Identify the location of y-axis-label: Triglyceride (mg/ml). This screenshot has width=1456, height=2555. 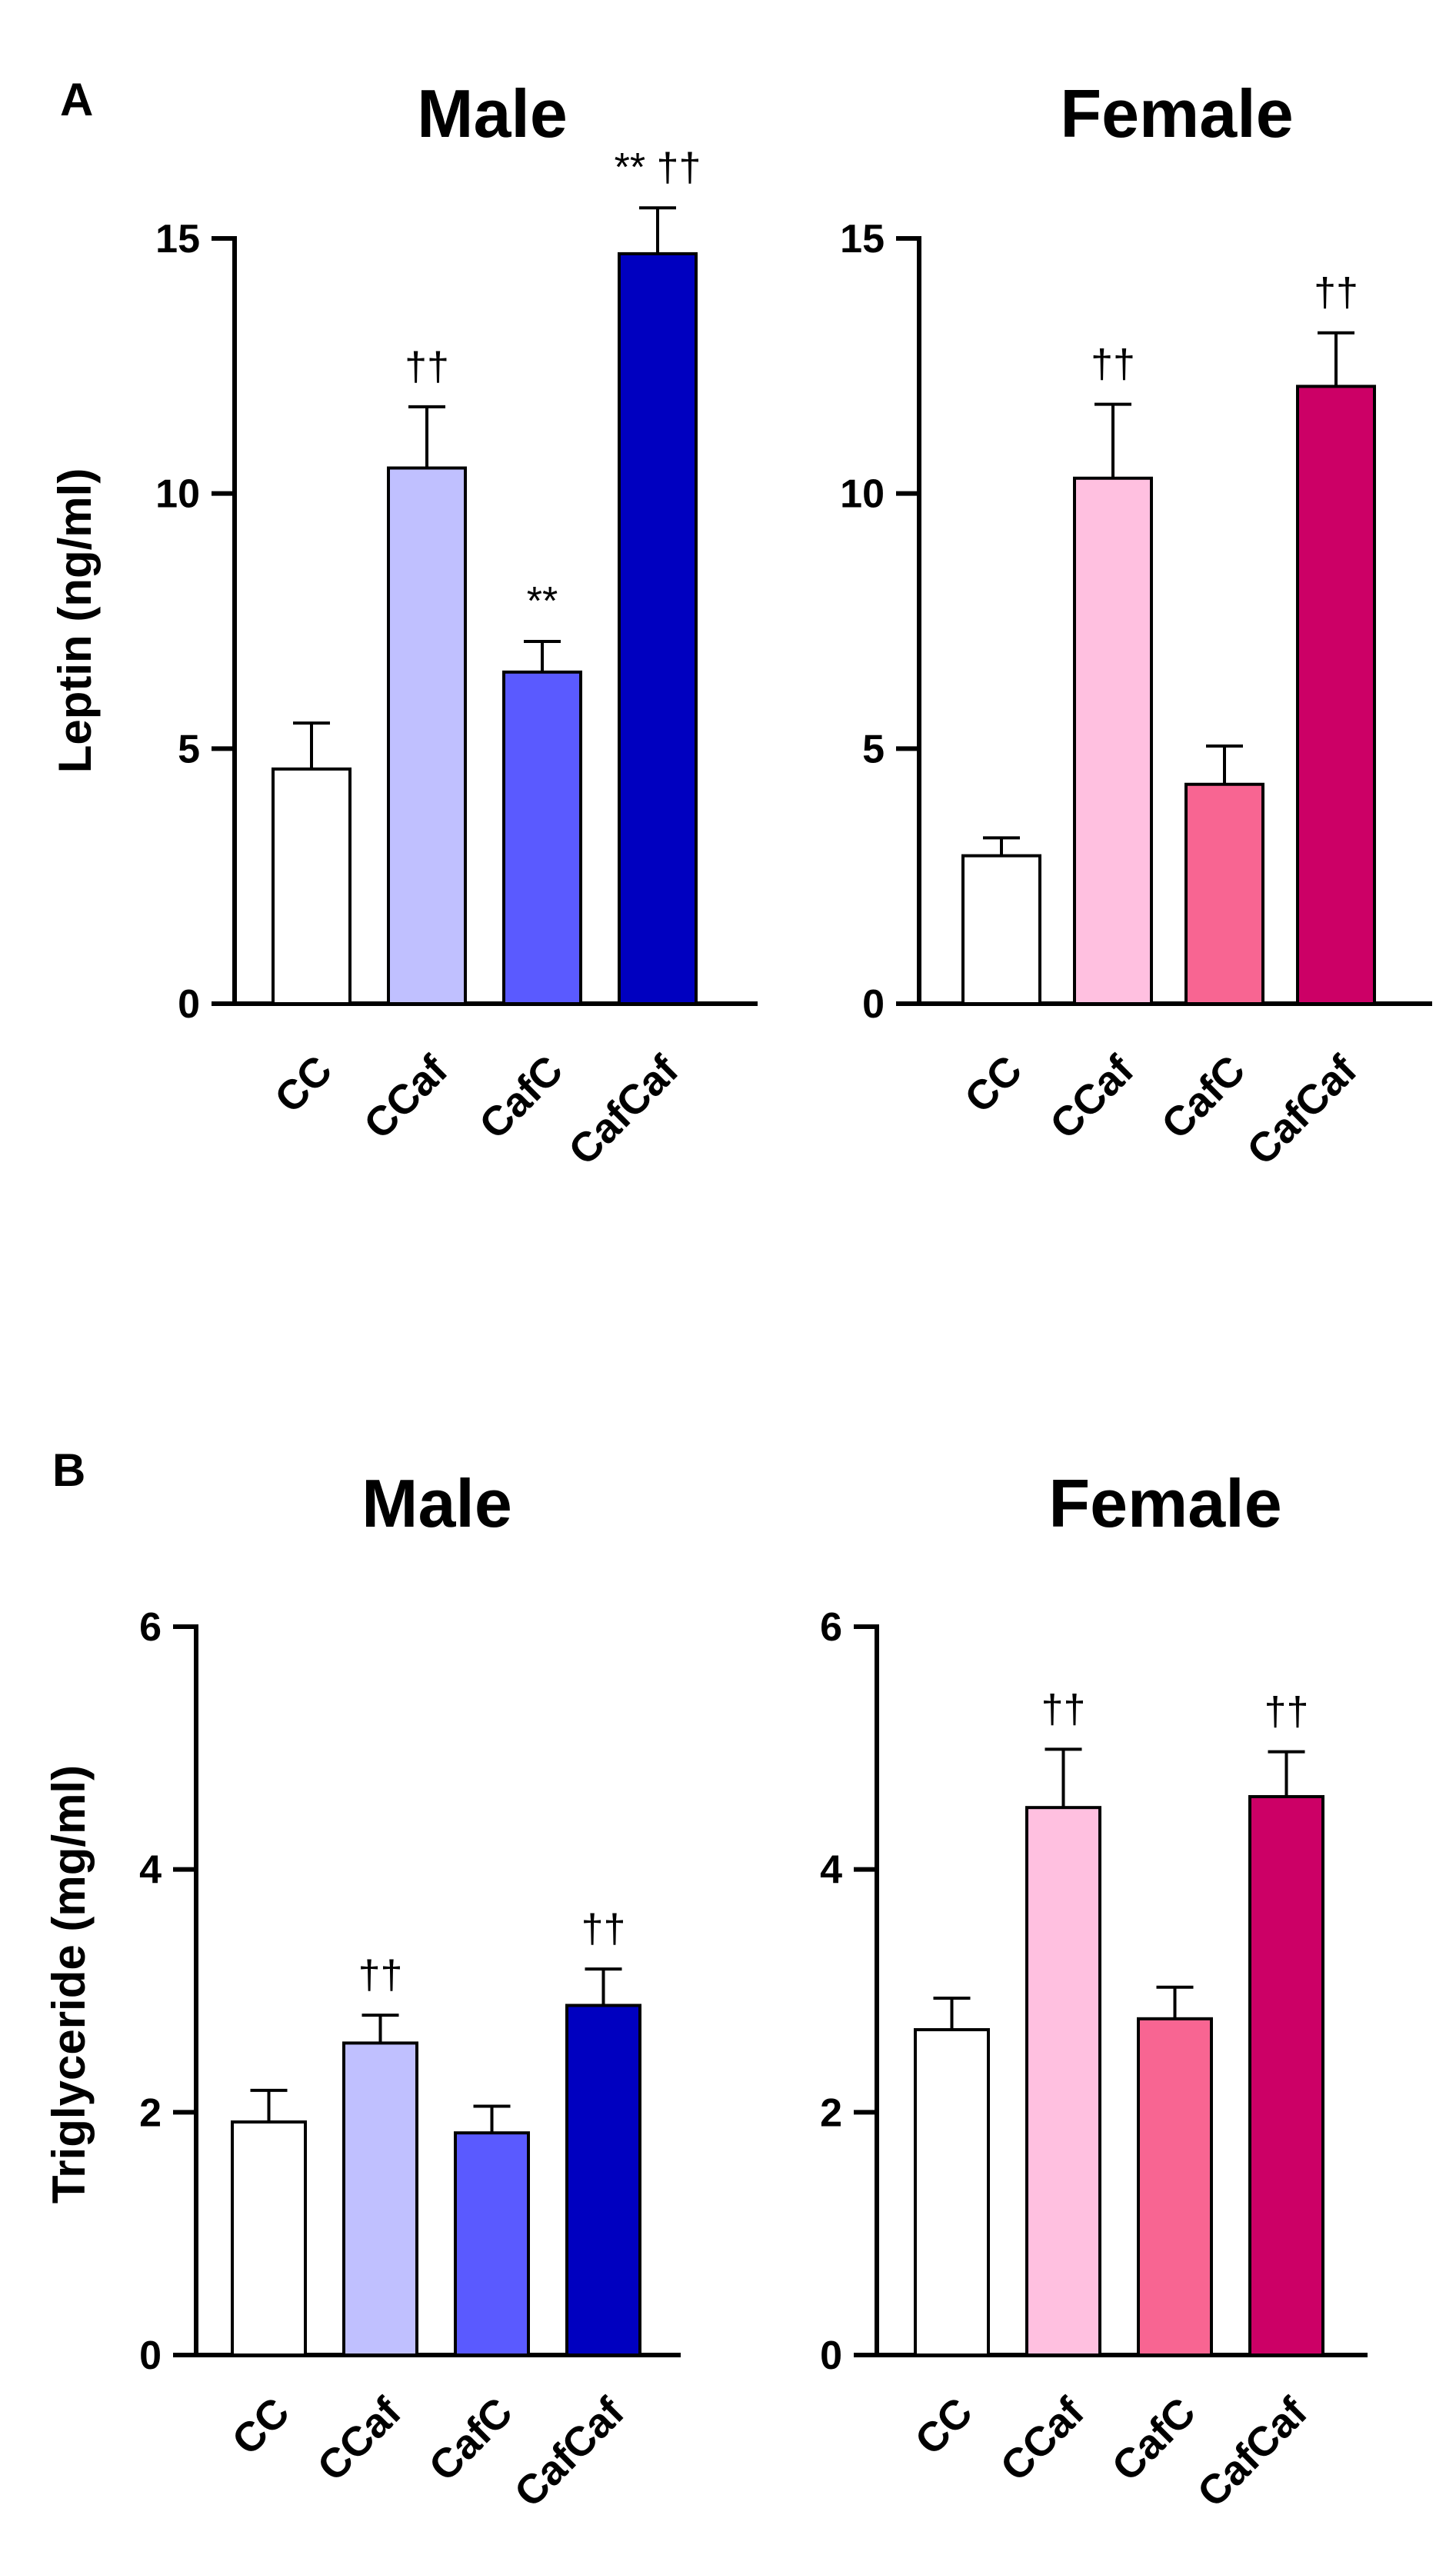
(69, 1984).